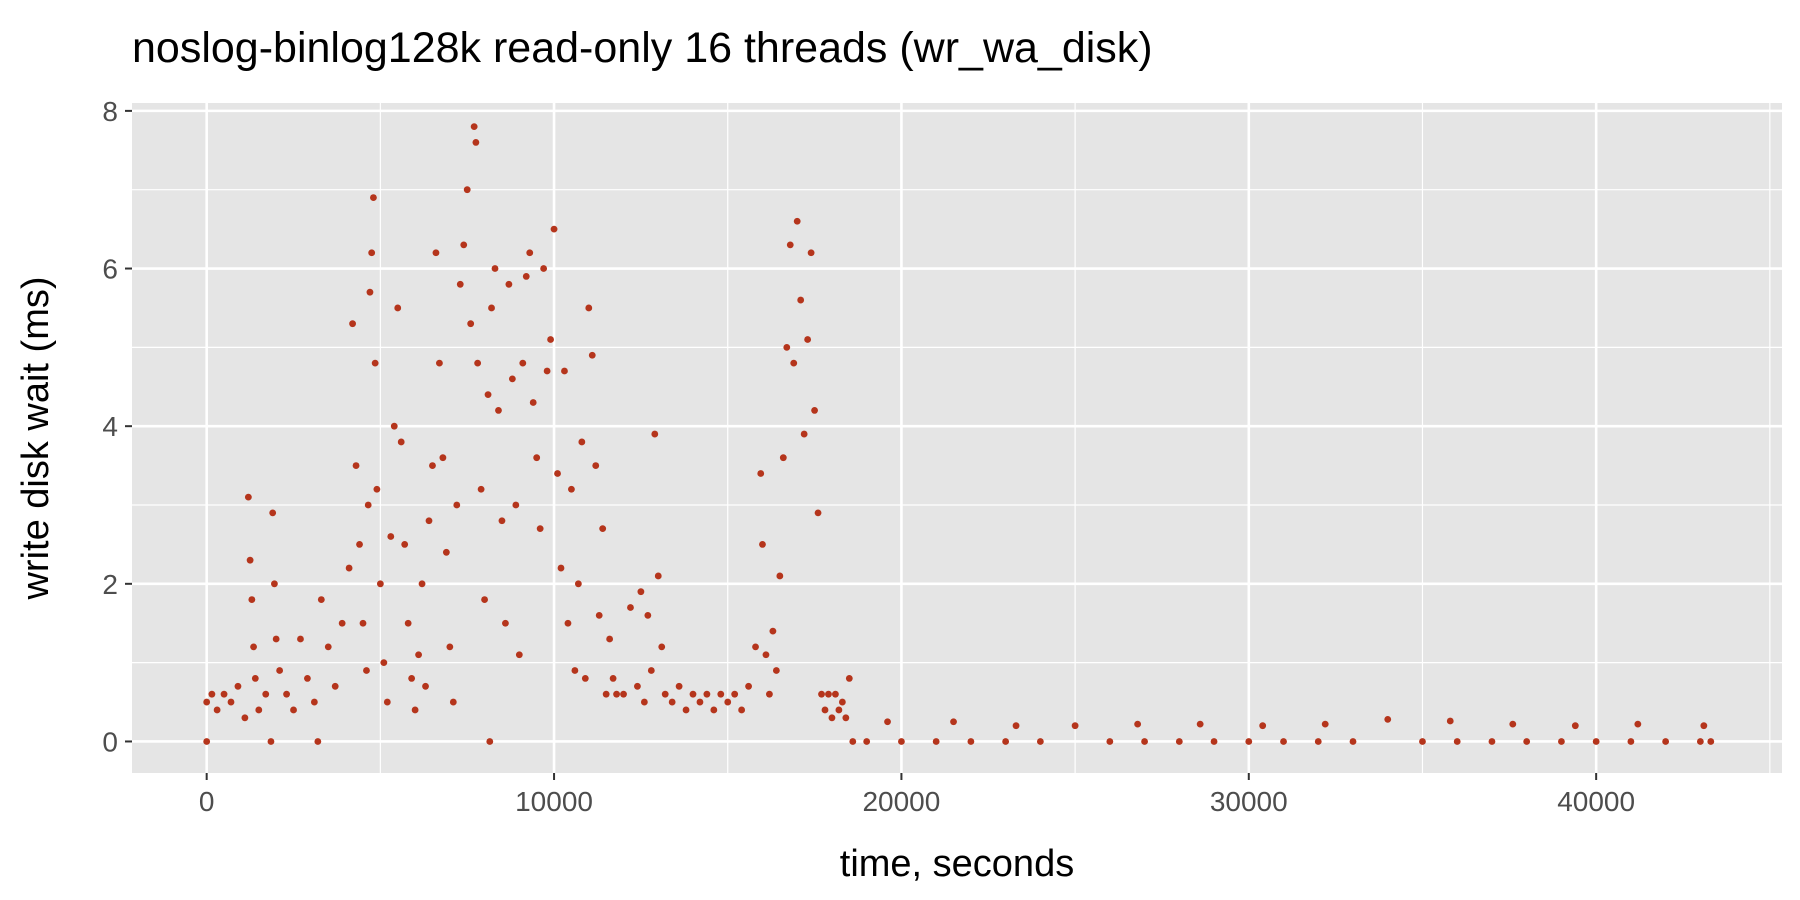 The image size is (1800, 900). What do you see at coordinates (36, 438) in the screenshot?
I see `y-axis-title: write disk wait (ms)` at bounding box center [36, 438].